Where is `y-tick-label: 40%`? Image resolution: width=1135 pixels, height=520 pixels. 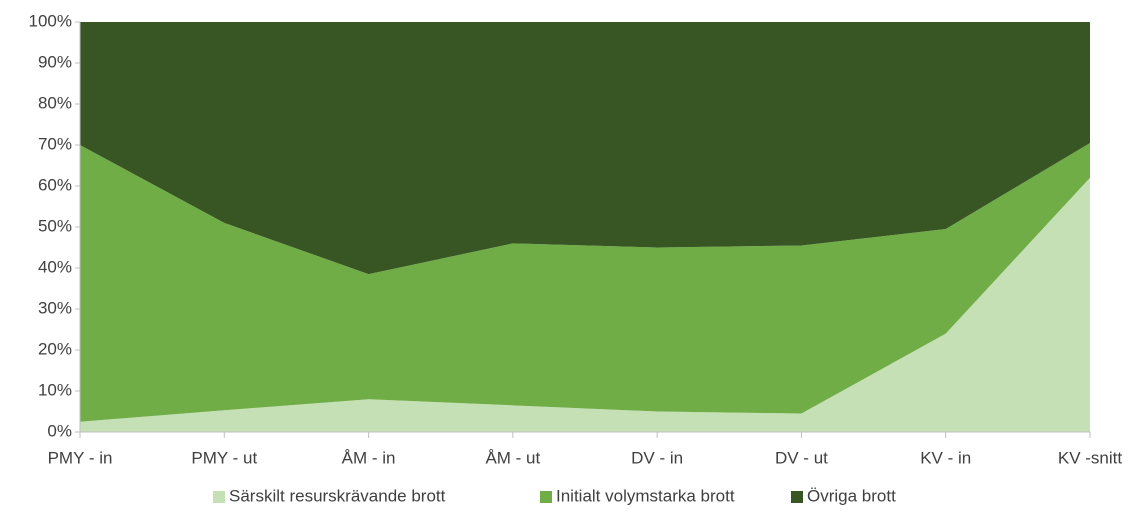
y-tick-label: 40% is located at coordinates (55, 266).